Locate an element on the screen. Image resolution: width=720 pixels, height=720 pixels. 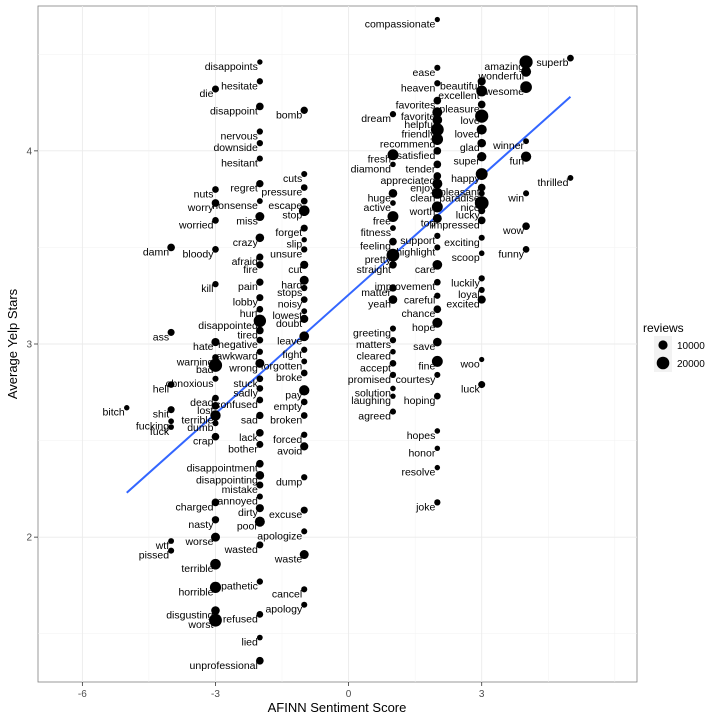
point-label: crazy is located at coordinates (246, 243).